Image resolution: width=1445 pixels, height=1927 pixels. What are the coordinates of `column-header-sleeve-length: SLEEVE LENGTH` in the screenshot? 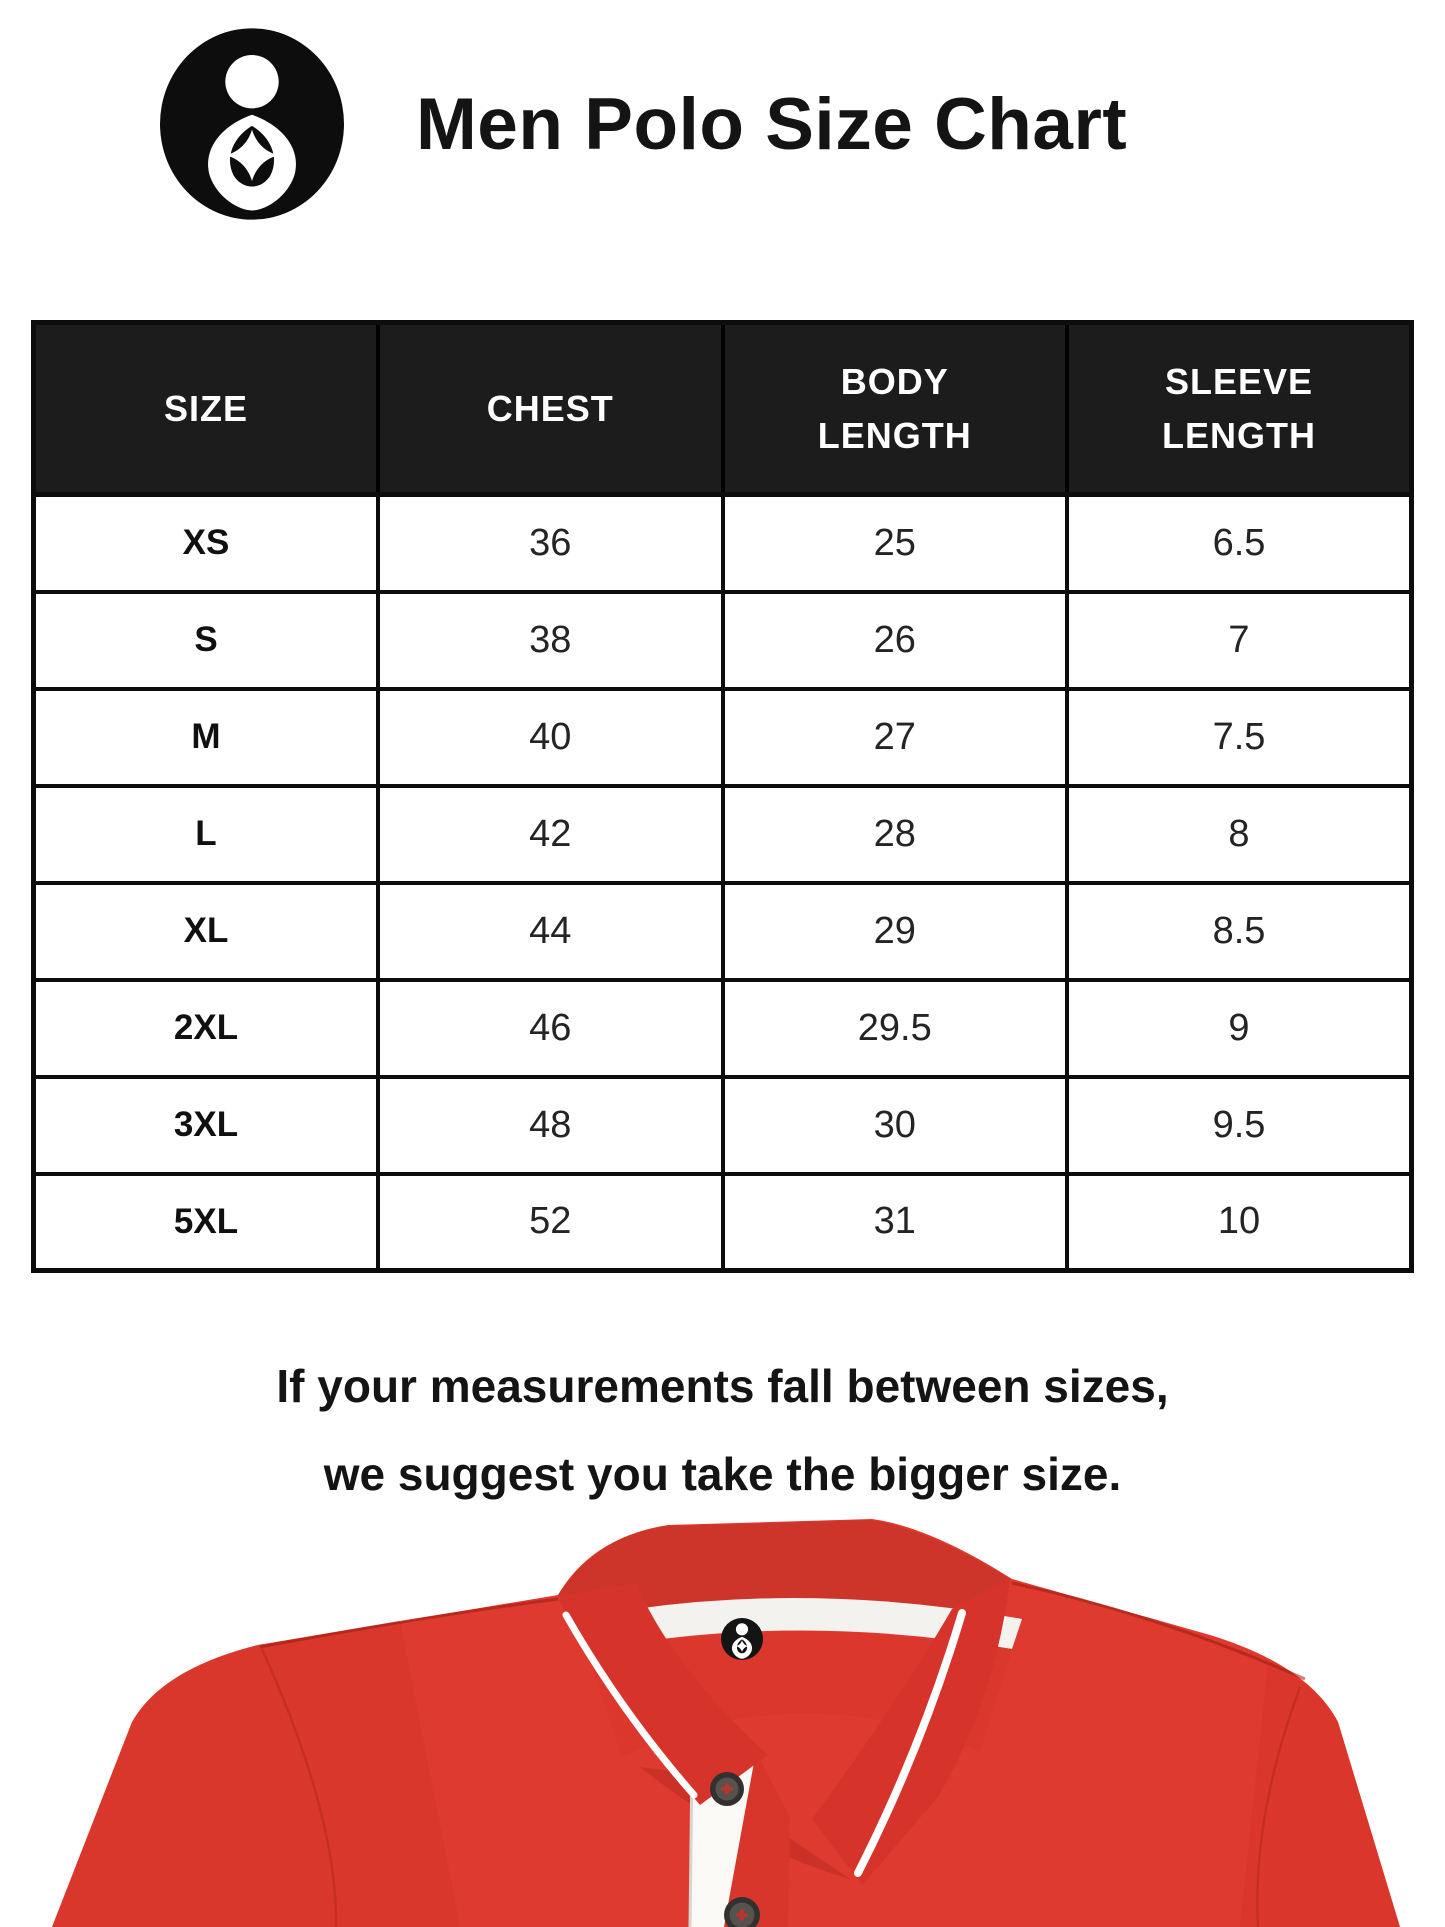 It's located at (1238, 409).